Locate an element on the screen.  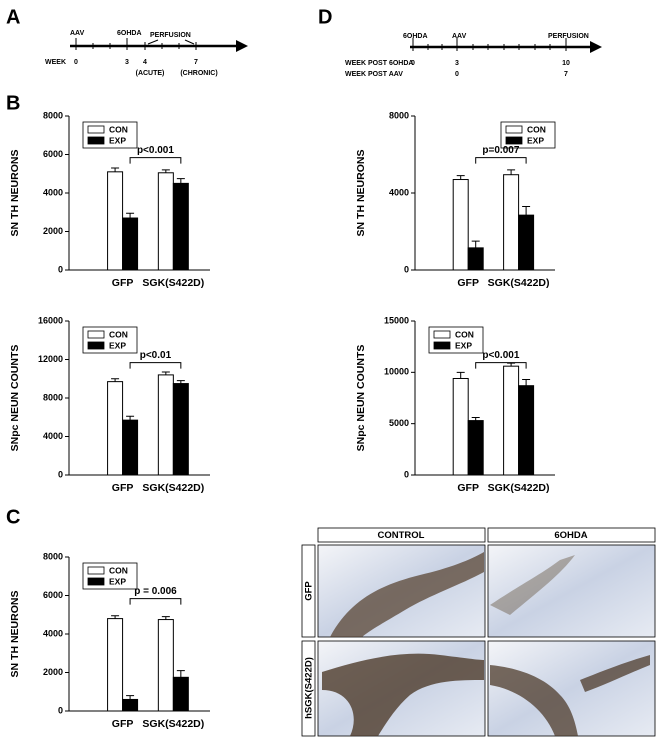
annotation: p=0.007 is located at coordinates (500, 150).